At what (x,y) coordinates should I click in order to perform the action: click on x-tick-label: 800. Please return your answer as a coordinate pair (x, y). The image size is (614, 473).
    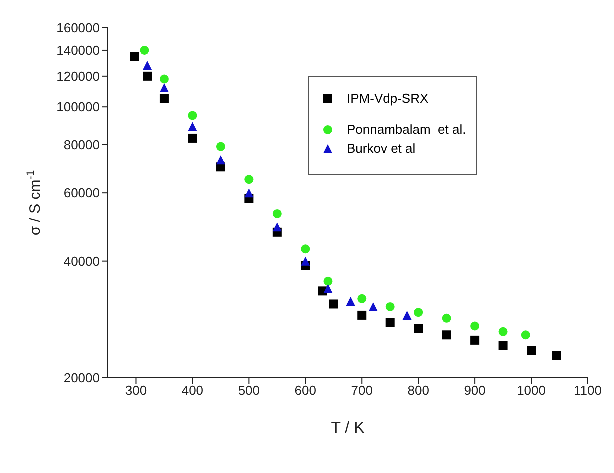
    Looking at the image, I should click on (419, 390).